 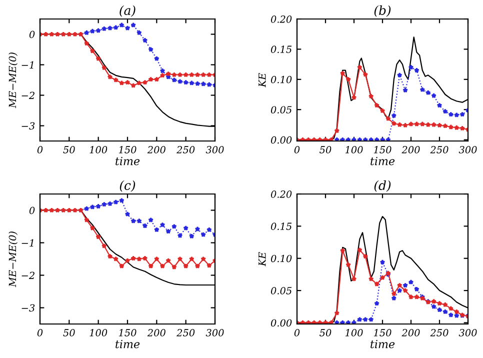 I want to click on chart-title: (b), so click(x=382, y=11).